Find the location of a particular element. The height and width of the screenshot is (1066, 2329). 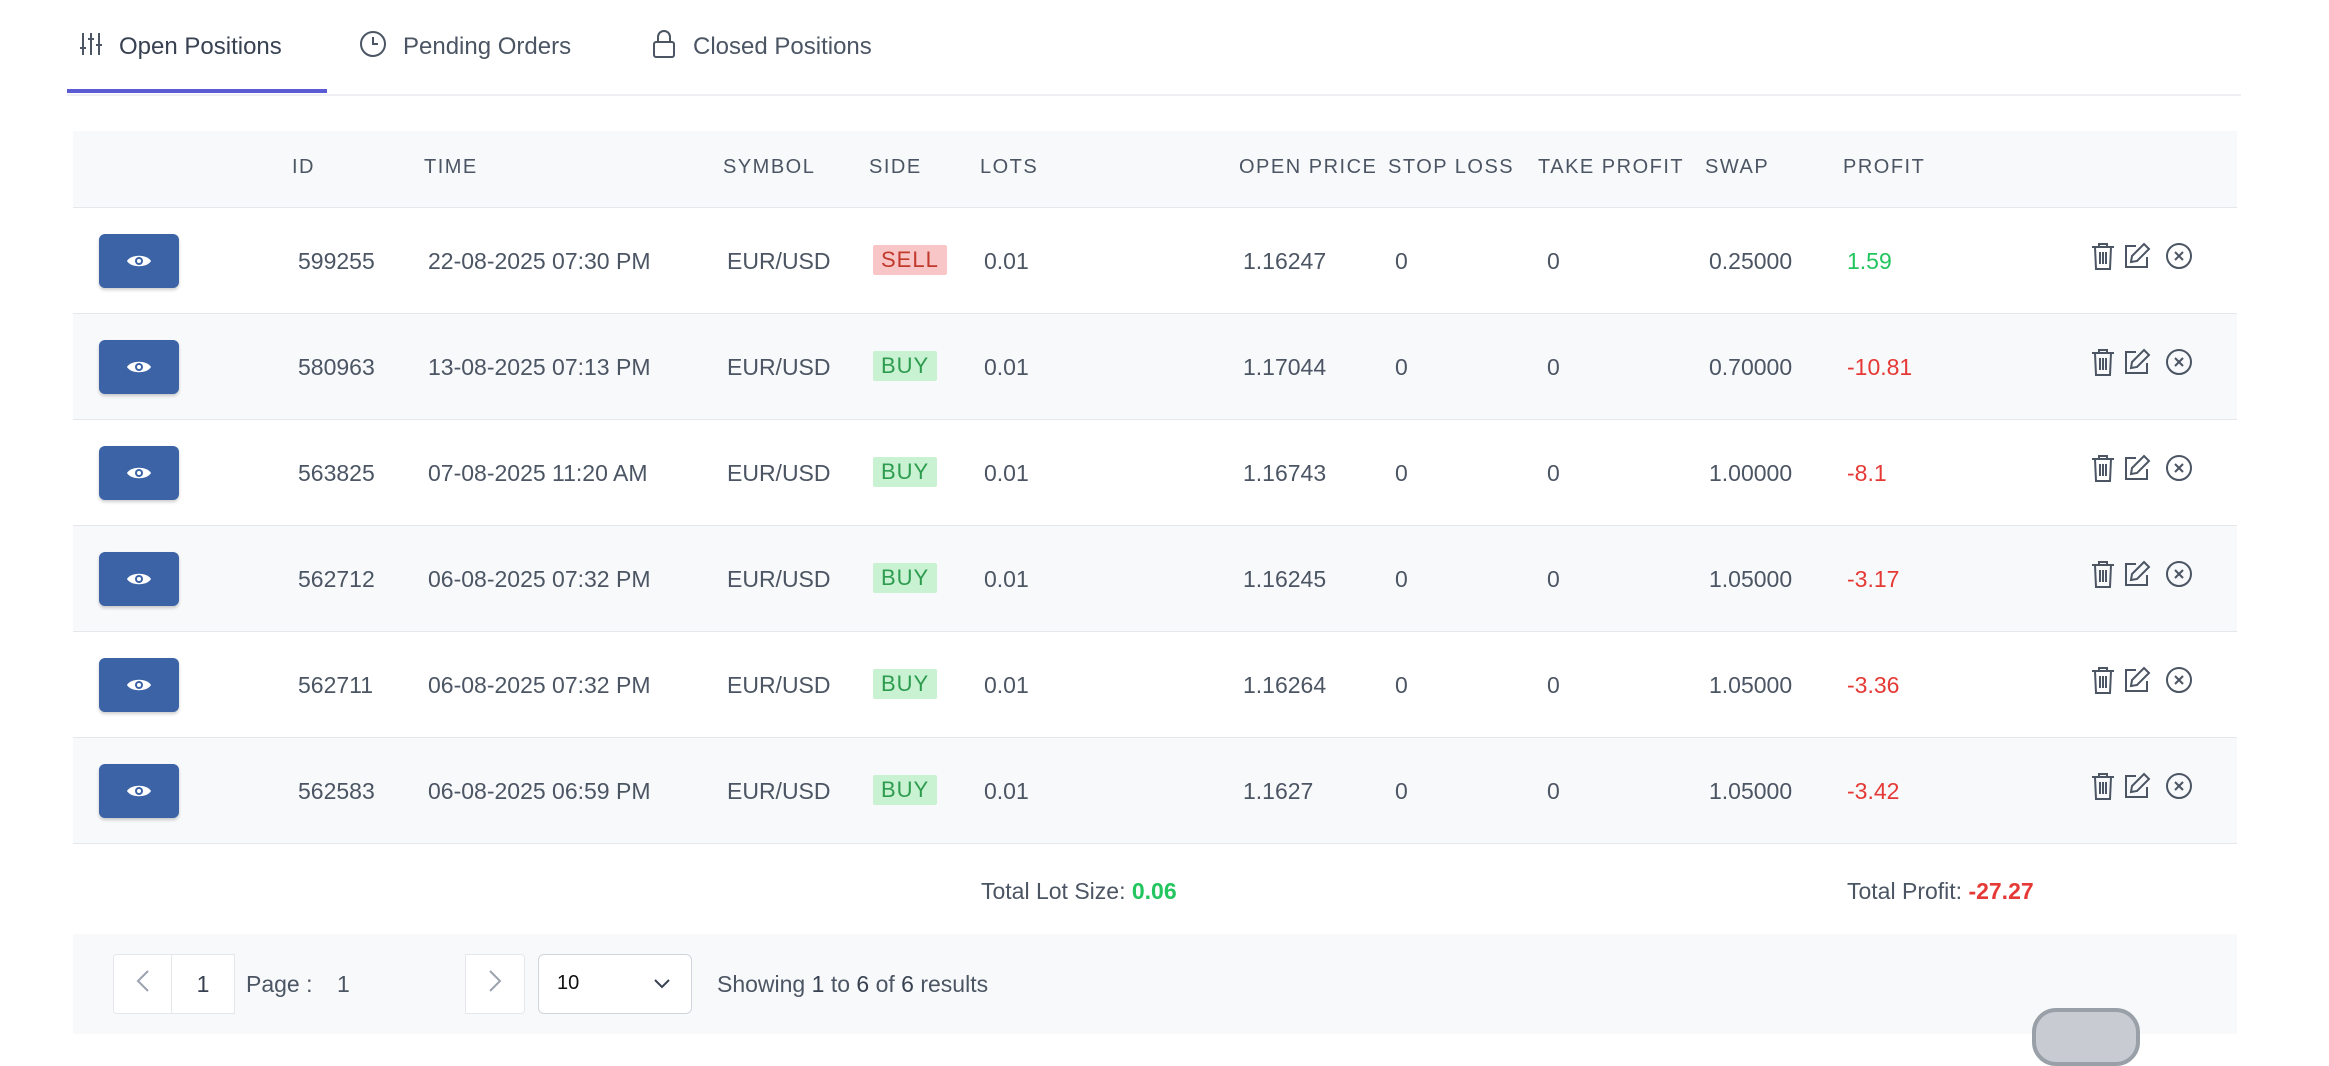

per-page-value: 10 is located at coordinates (568, 983).